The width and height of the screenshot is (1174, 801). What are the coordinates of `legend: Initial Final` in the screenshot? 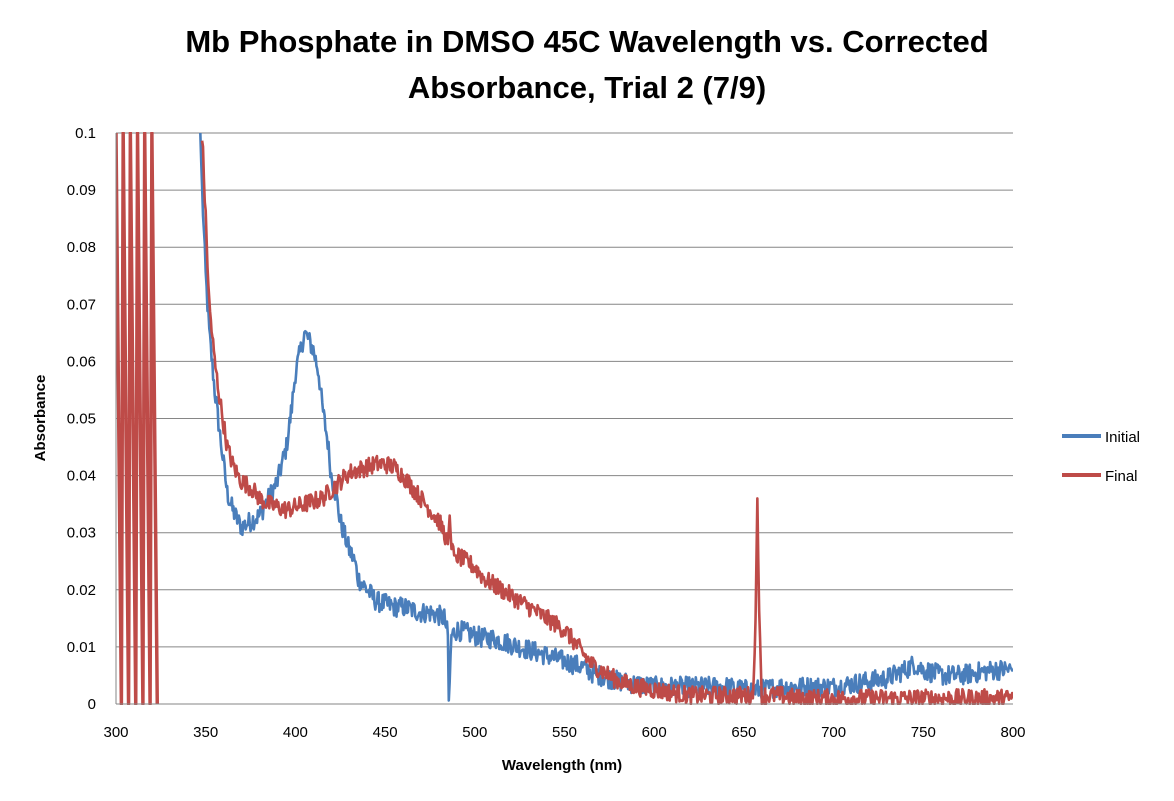 It's located at (1101, 457).